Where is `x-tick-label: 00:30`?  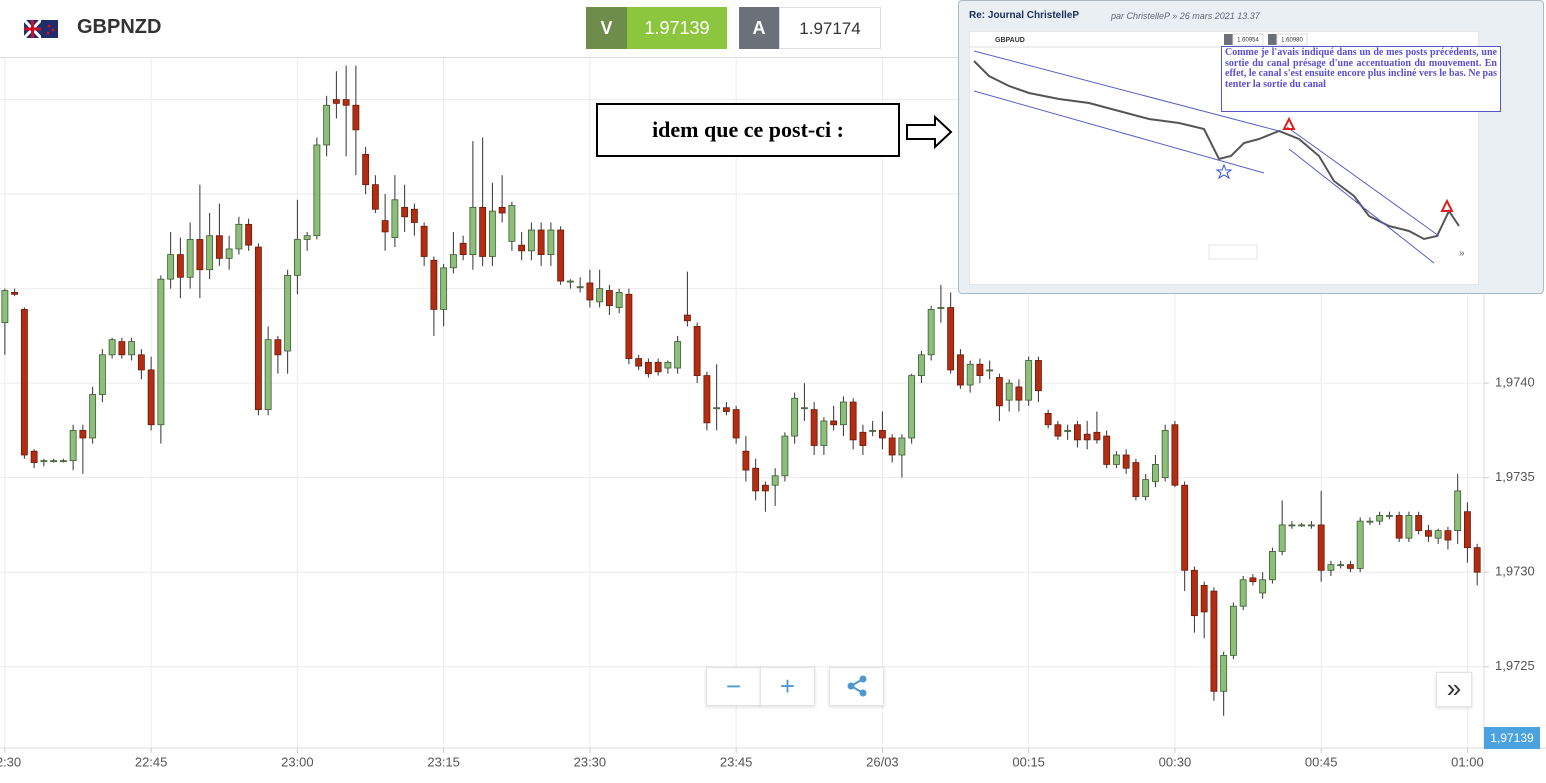 x-tick-label: 00:30 is located at coordinates (1175, 761).